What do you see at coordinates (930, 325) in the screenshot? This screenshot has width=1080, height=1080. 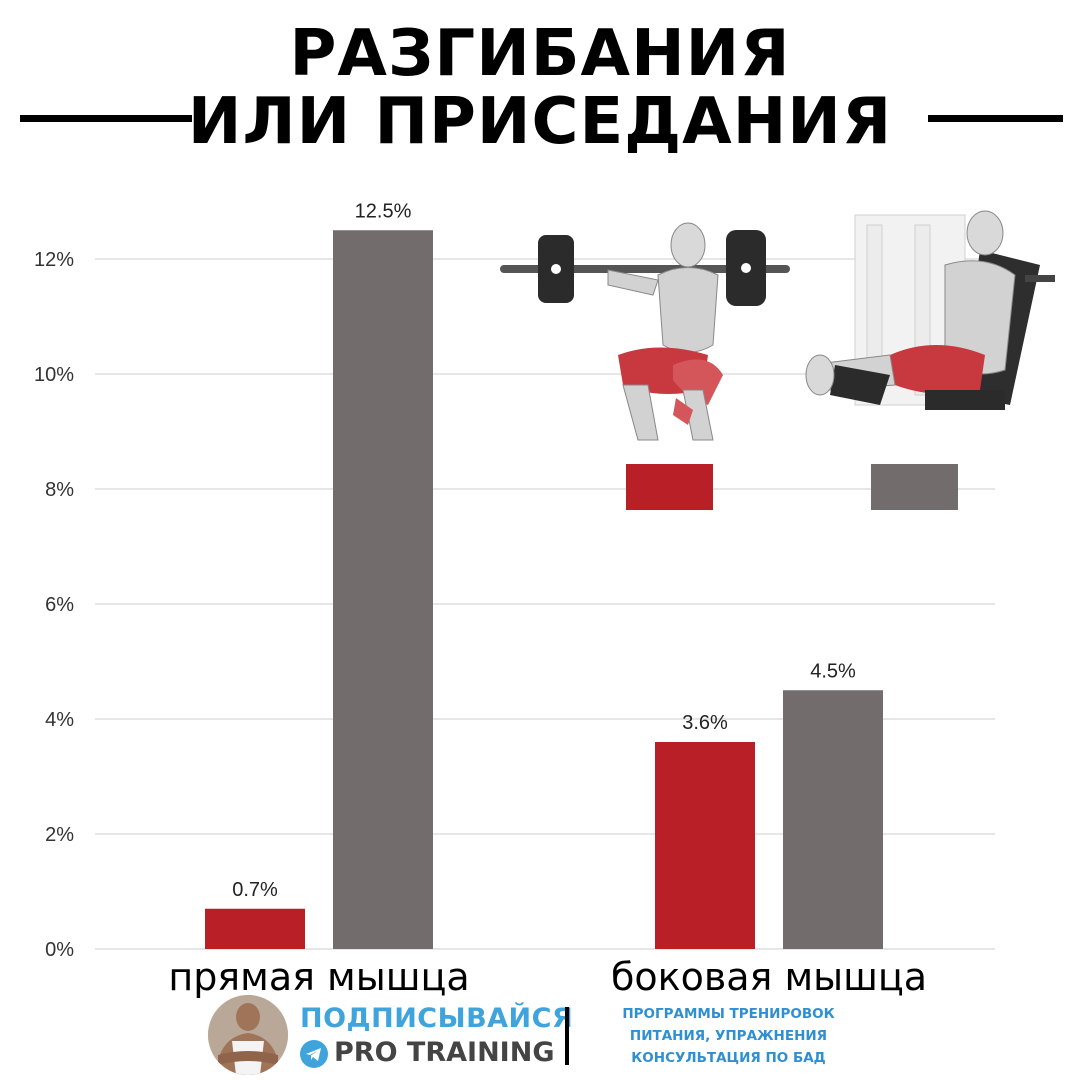 I see `leg-extension-machine-figure` at bounding box center [930, 325].